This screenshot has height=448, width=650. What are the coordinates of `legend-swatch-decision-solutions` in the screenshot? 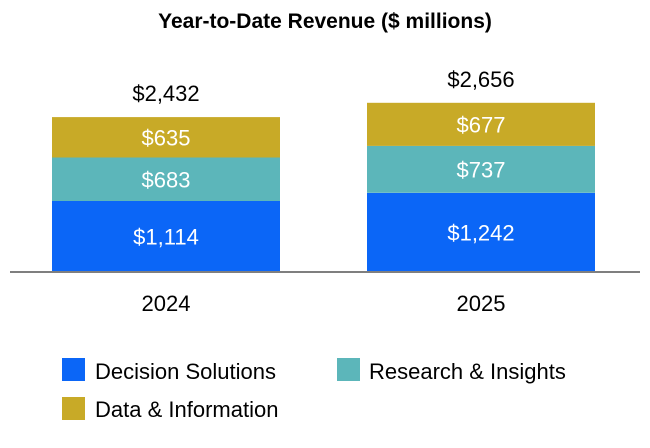 It's located at (73, 369).